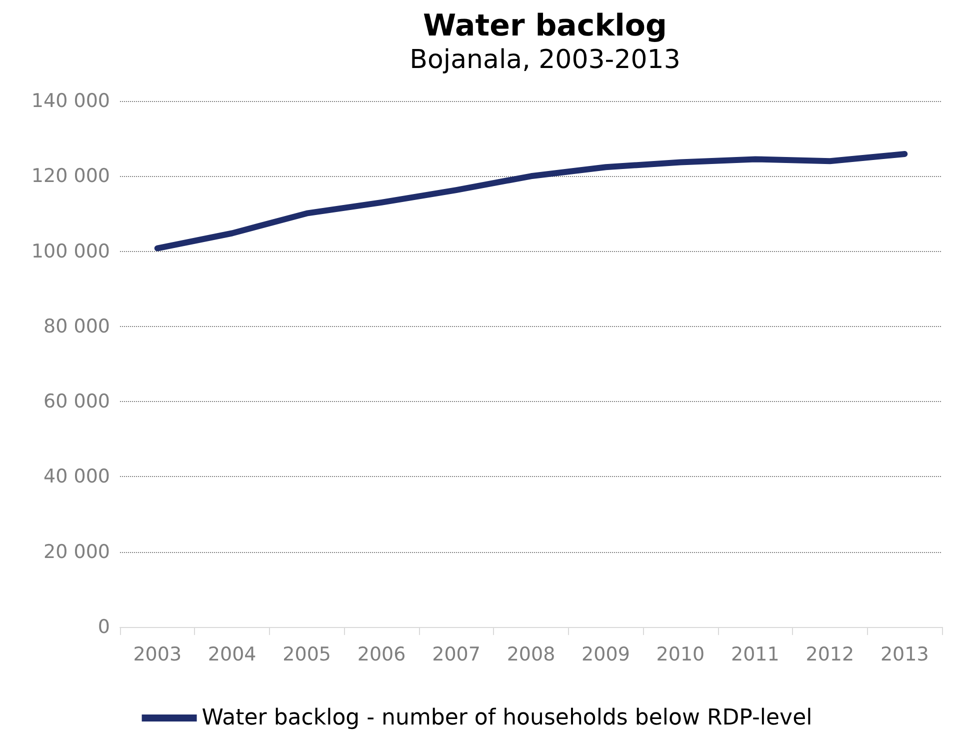 The height and width of the screenshot is (740, 954). Describe the element at coordinates (104, 627) in the screenshot. I see `y-tick-label: 0` at that location.